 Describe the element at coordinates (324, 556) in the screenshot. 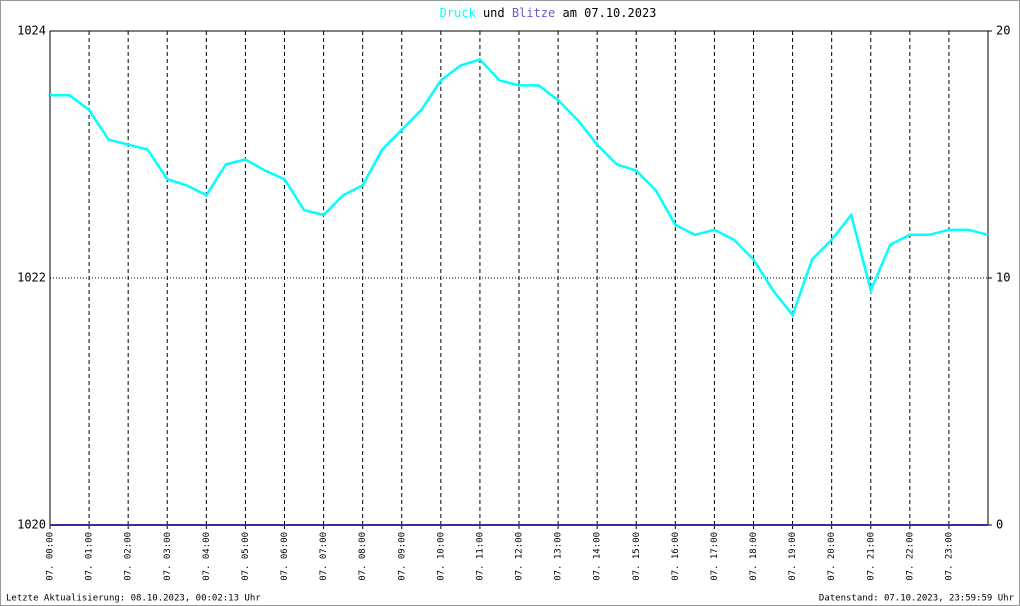

I see `x-tick-label: 07. 07:00` at that location.